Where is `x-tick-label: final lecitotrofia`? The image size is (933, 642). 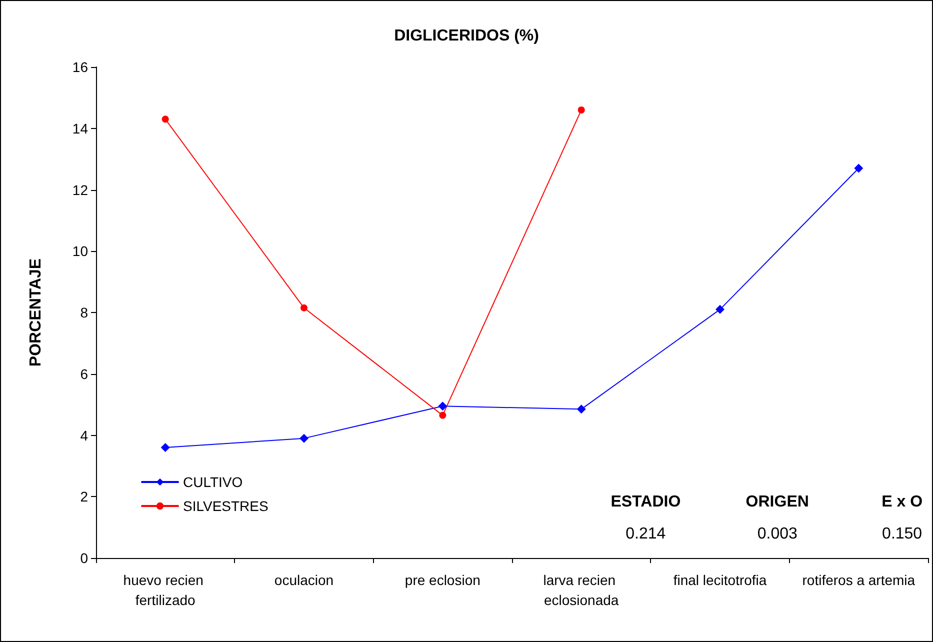 x-tick-label: final lecitotrofia is located at coordinates (720, 580).